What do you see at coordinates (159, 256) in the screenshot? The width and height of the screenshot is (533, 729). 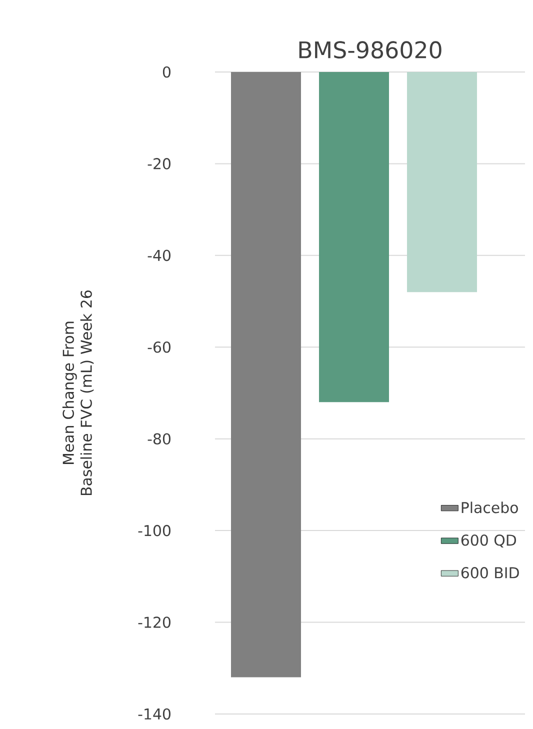 I see `y-tick-label: -40` at bounding box center [159, 256].